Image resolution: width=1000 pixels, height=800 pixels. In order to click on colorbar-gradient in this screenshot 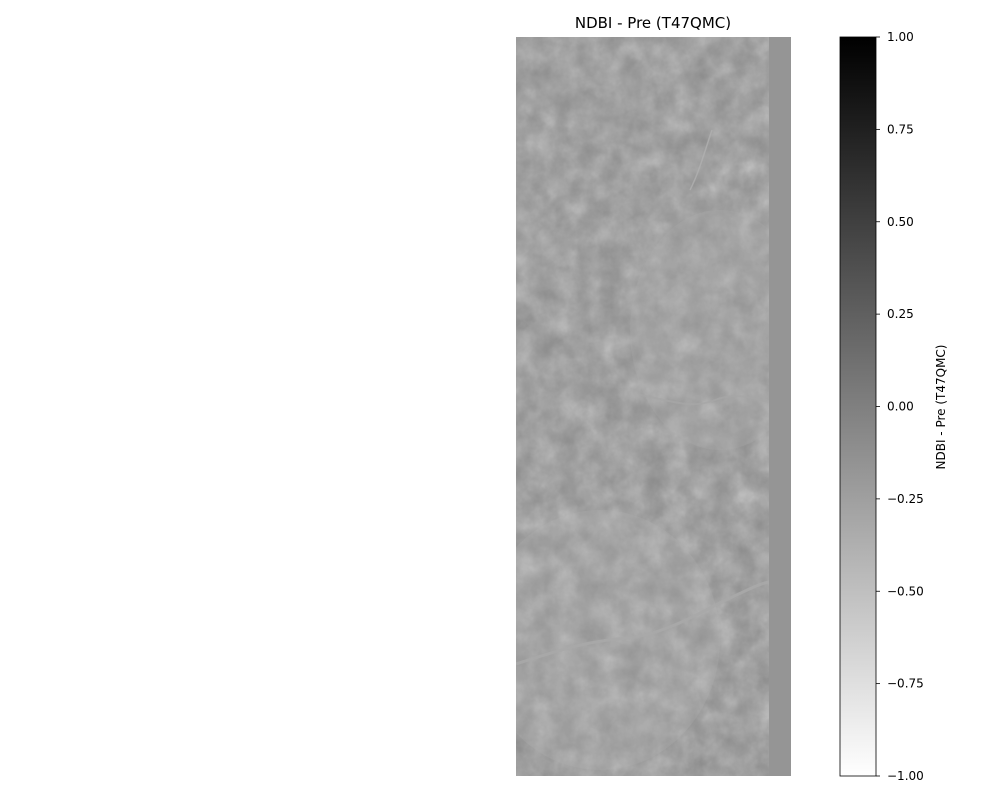, I will do `click(858, 406)`.